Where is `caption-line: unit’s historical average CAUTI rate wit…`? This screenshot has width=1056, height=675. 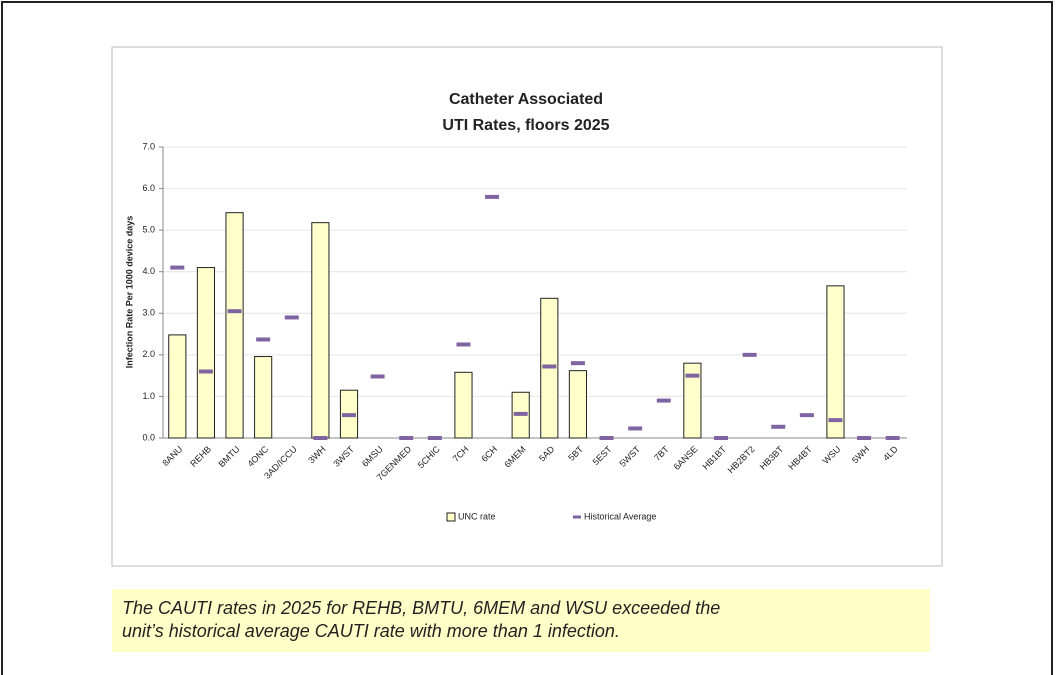 caption-line: unit’s historical average CAUTI rate wit… is located at coordinates (371, 631).